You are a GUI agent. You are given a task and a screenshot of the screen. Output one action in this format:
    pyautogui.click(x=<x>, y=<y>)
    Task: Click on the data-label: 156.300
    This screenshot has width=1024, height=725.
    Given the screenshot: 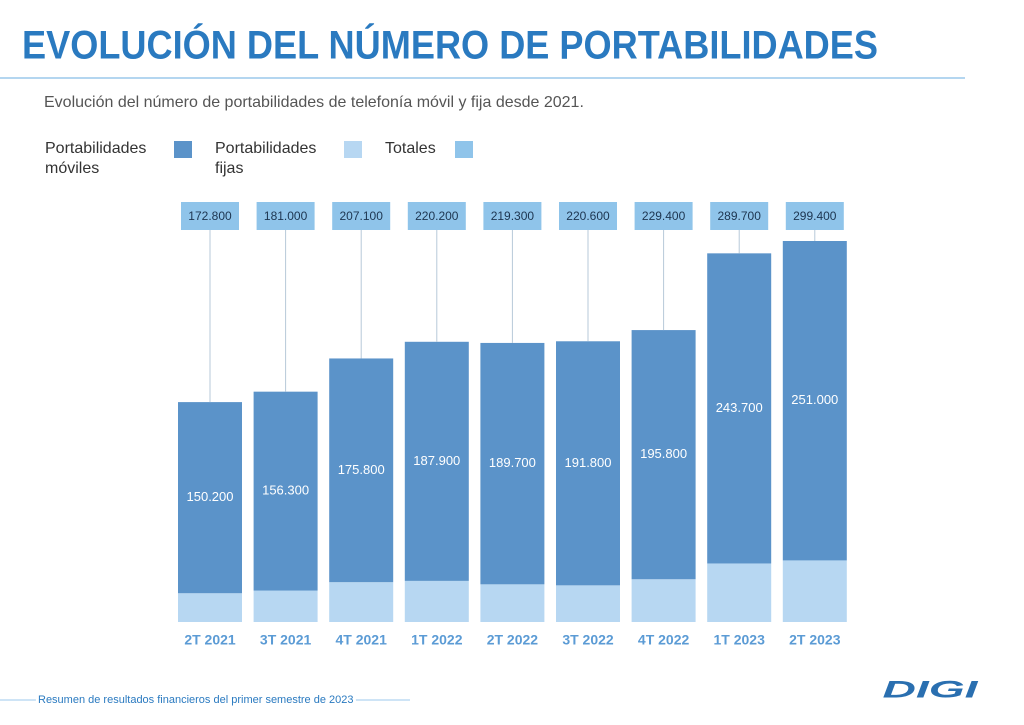 What is the action you would take?
    pyautogui.click(x=285, y=490)
    